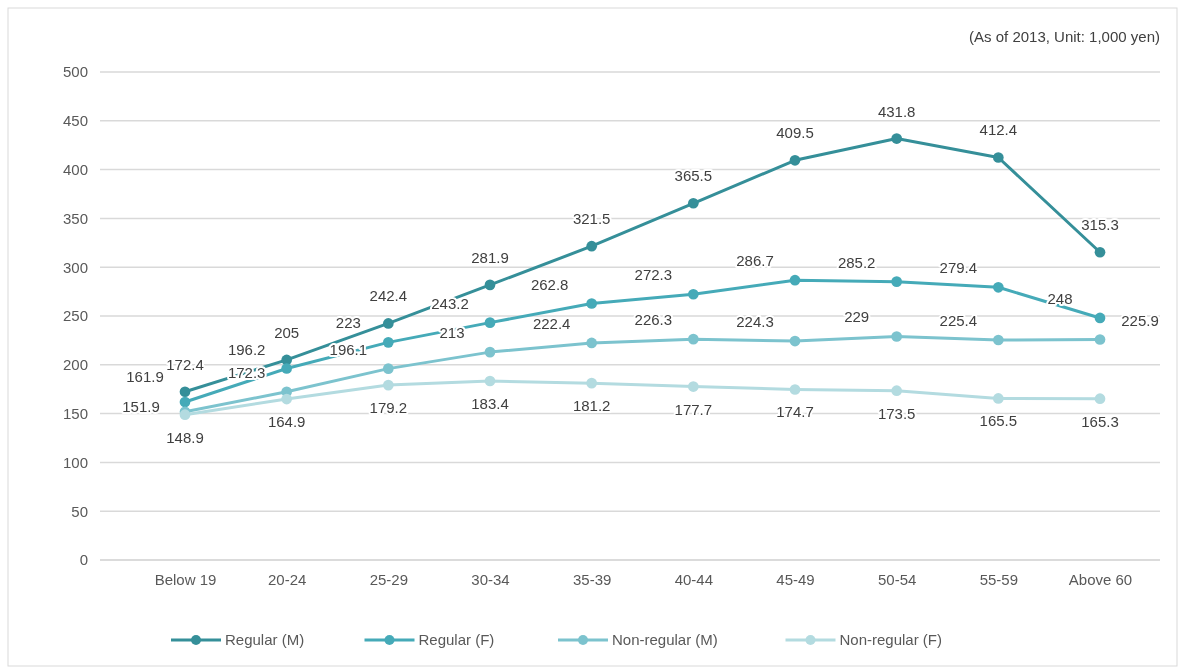 The image size is (1185, 670). What do you see at coordinates (592, 579) in the screenshot?
I see `x-tick-label: 35-39` at bounding box center [592, 579].